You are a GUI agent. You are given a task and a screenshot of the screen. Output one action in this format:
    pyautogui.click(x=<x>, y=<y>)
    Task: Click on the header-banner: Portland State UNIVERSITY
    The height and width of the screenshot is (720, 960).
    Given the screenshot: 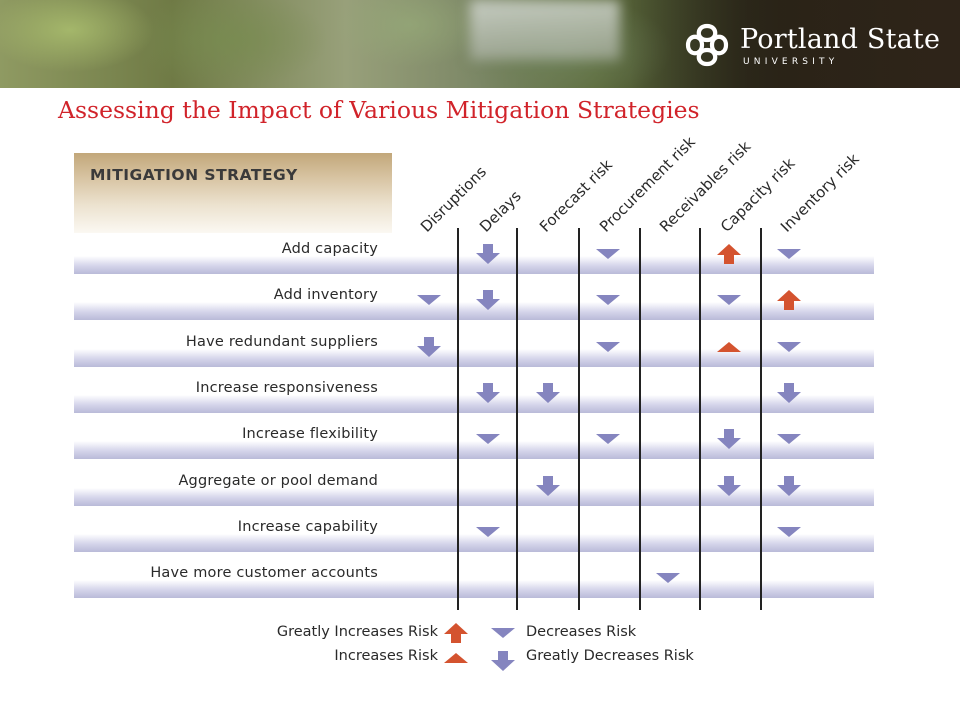 What is the action you would take?
    pyautogui.click(x=480, y=44)
    